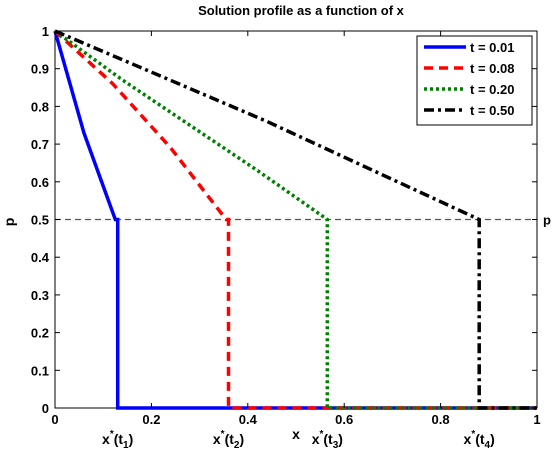  I want to click on front-labels: x*(t1) x*(t2) x*(t3) x*(t4), so click(298, 440).